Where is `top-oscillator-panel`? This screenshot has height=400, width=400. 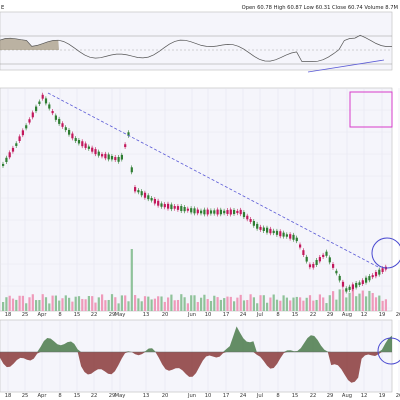 top-oscillator-panel is located at coordinates (196, 41).